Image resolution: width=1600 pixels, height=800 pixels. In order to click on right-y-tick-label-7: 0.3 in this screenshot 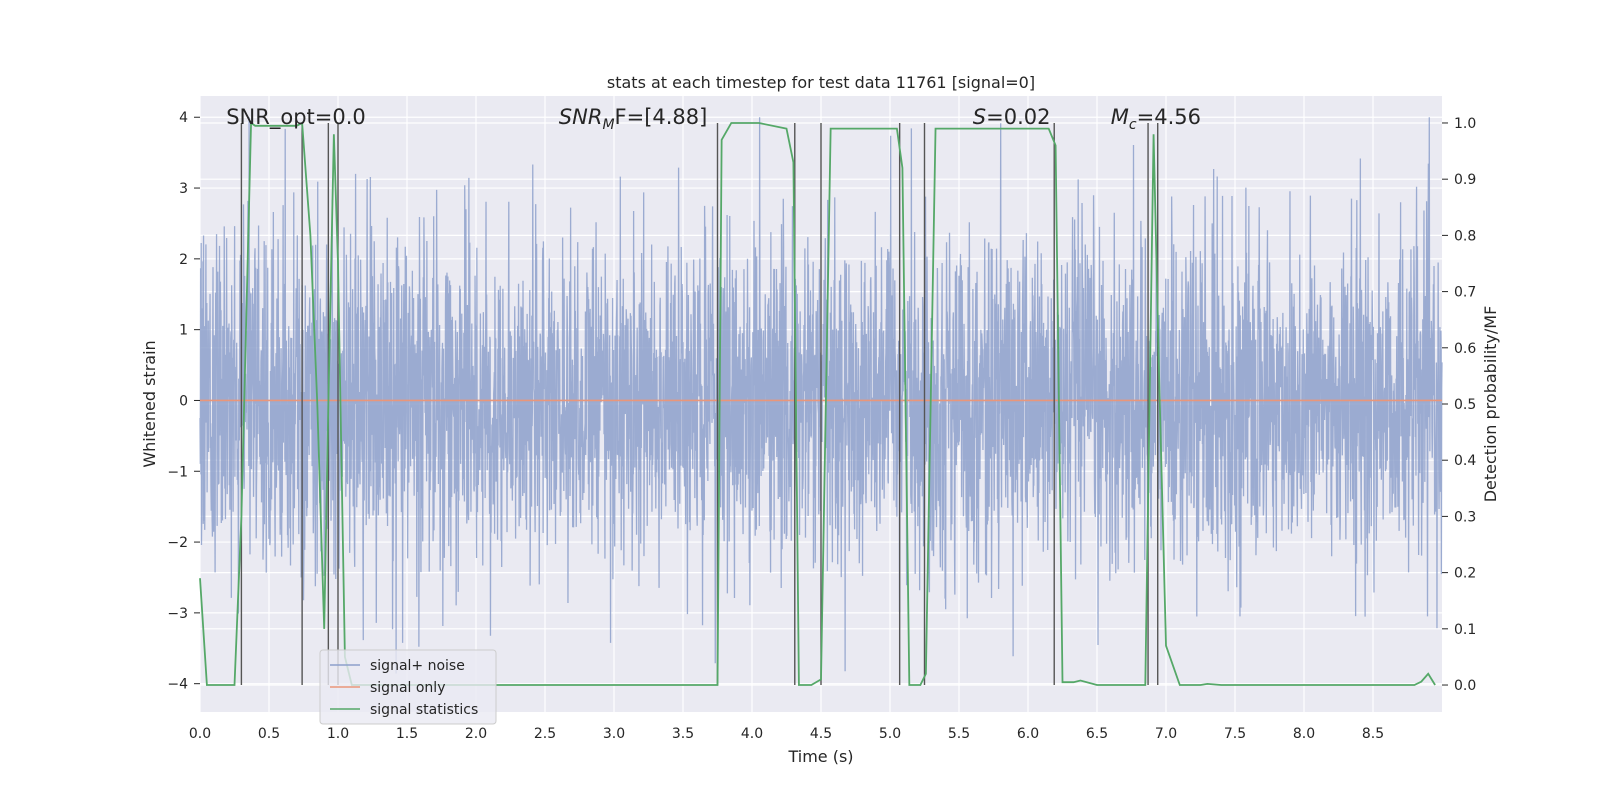, I will do `click(1465, 517)`.